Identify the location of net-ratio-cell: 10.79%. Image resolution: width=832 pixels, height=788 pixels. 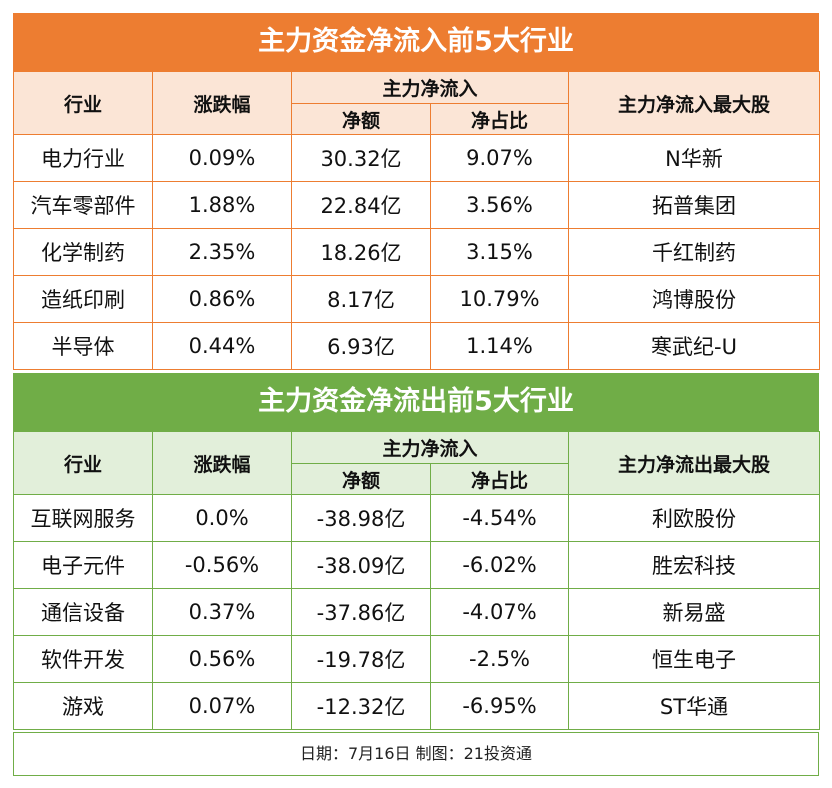
(499, 299).